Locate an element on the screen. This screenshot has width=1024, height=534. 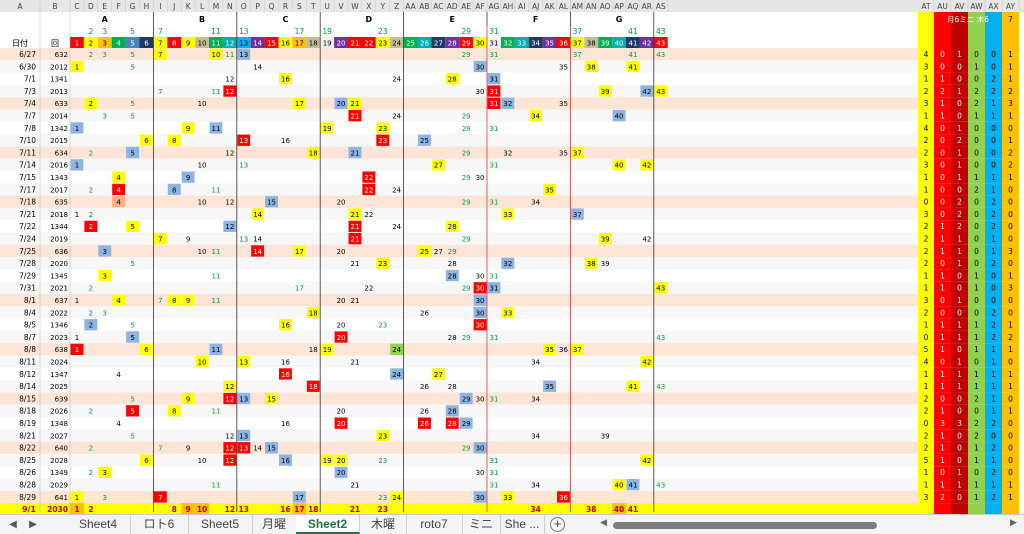
next-draw-value: 16 is located at coordinates (285, 509).